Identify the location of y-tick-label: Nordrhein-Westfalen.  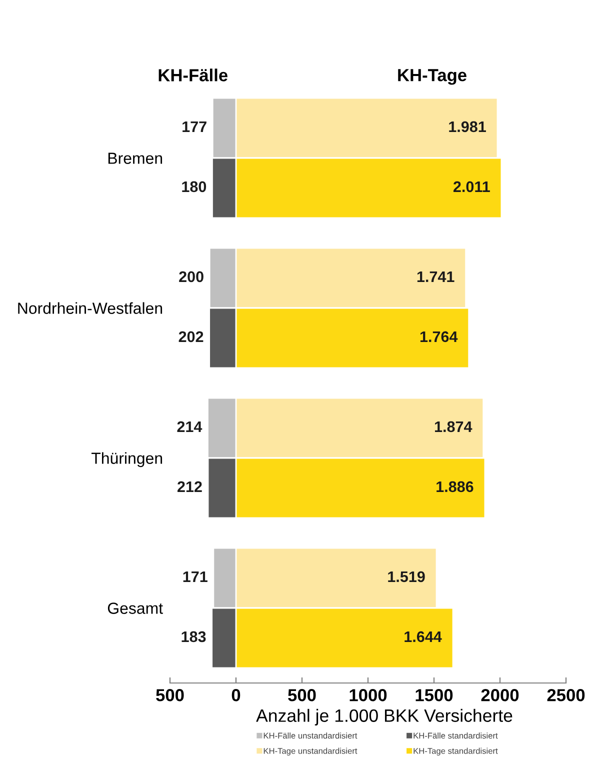
(90, 308).